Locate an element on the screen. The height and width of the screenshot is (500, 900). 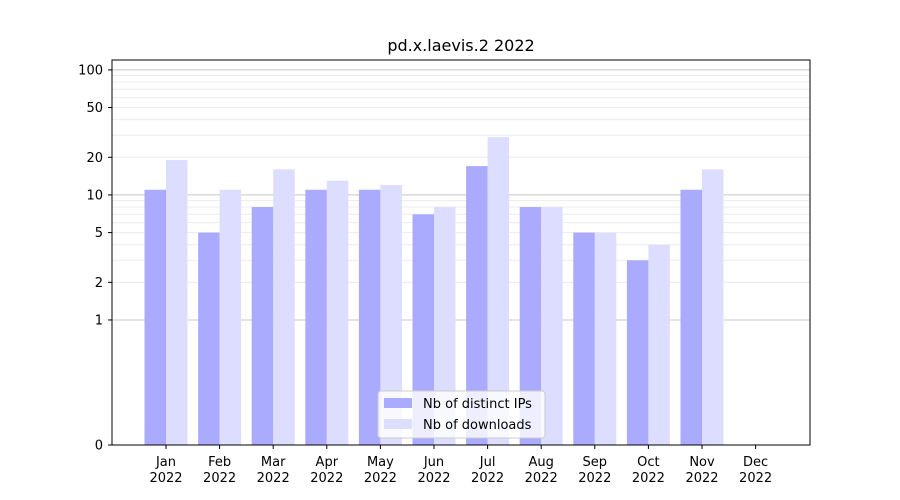
bar-distinct-ips-mar is located at coordinates (262, 326).